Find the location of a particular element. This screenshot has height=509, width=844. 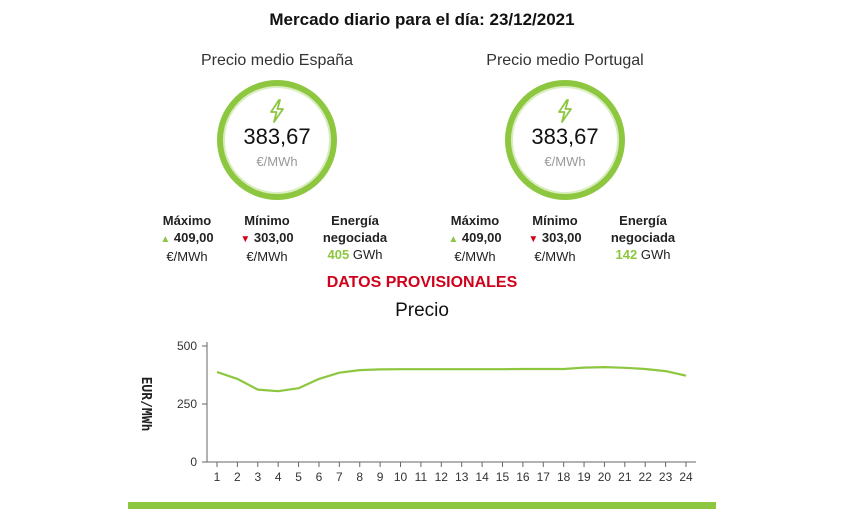

bottom-accent-bar is located at coordinates (422, 505).